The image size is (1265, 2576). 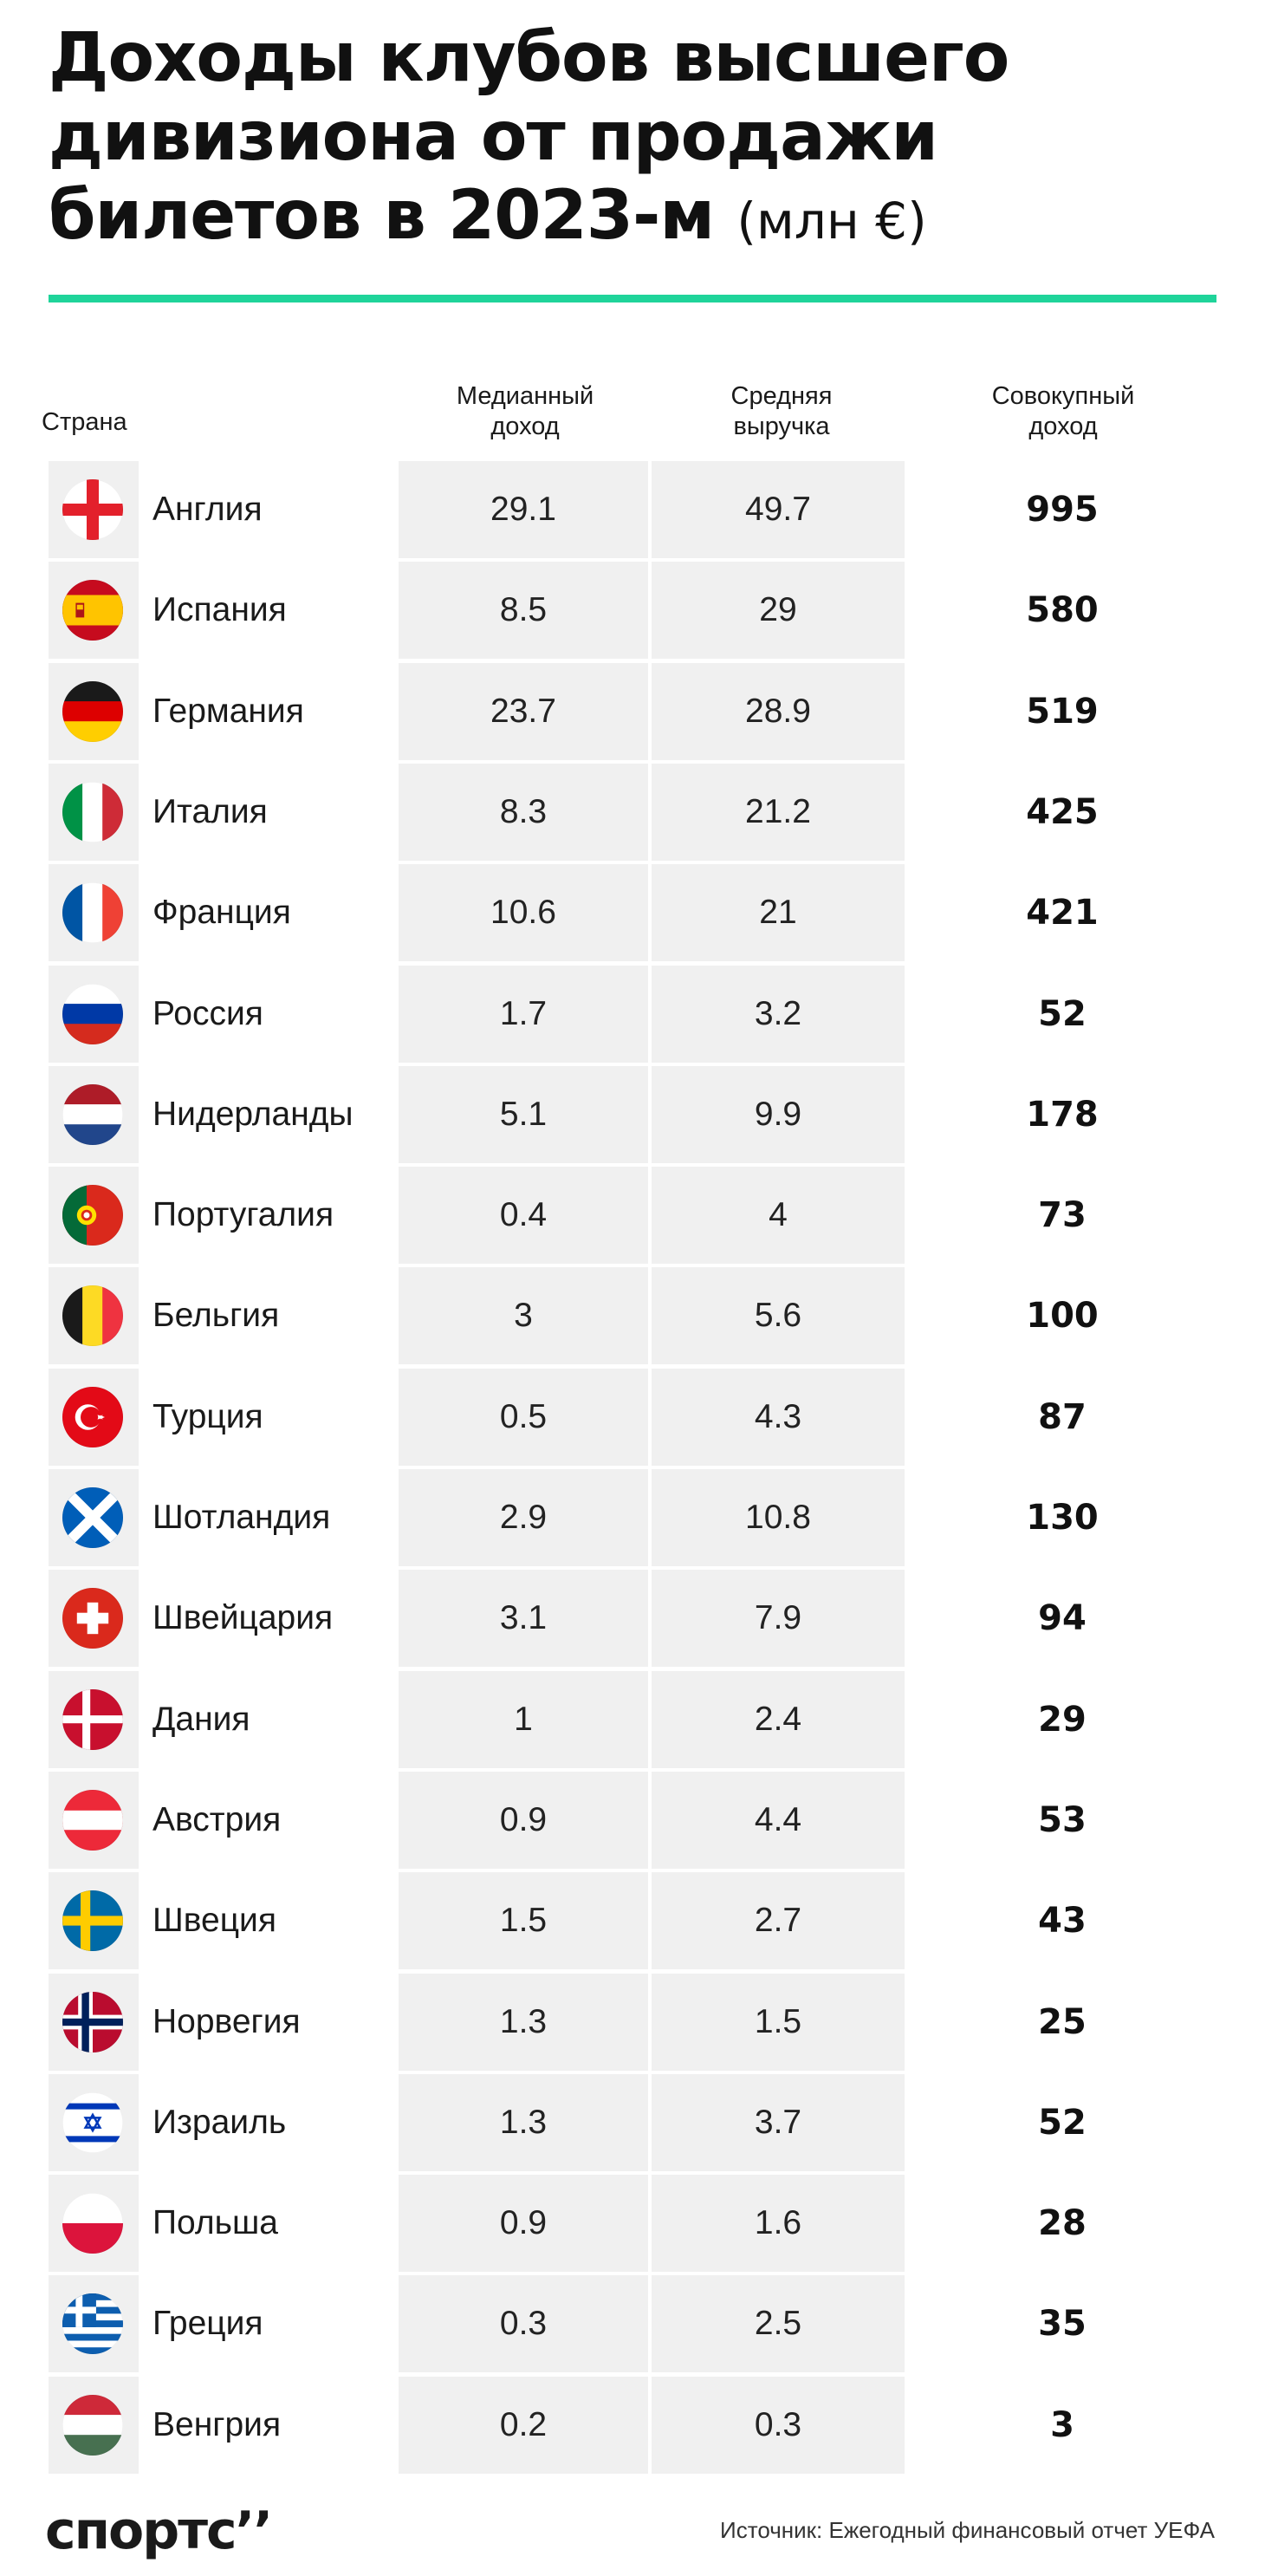 I want to click on total-income-value: 52, so click(x=1062, y=1013).